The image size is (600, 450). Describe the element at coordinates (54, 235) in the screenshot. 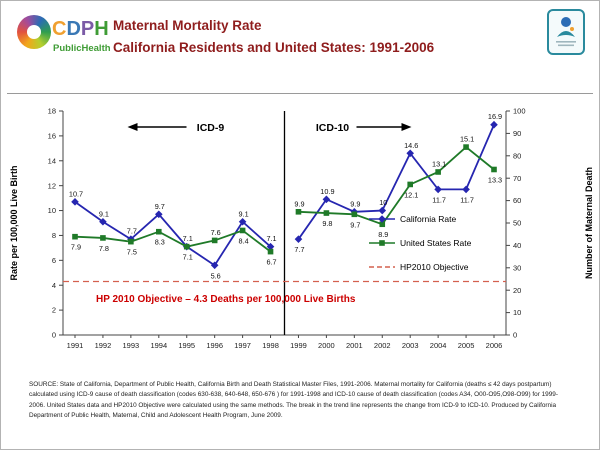

I see `svg-text: 8` at that location.